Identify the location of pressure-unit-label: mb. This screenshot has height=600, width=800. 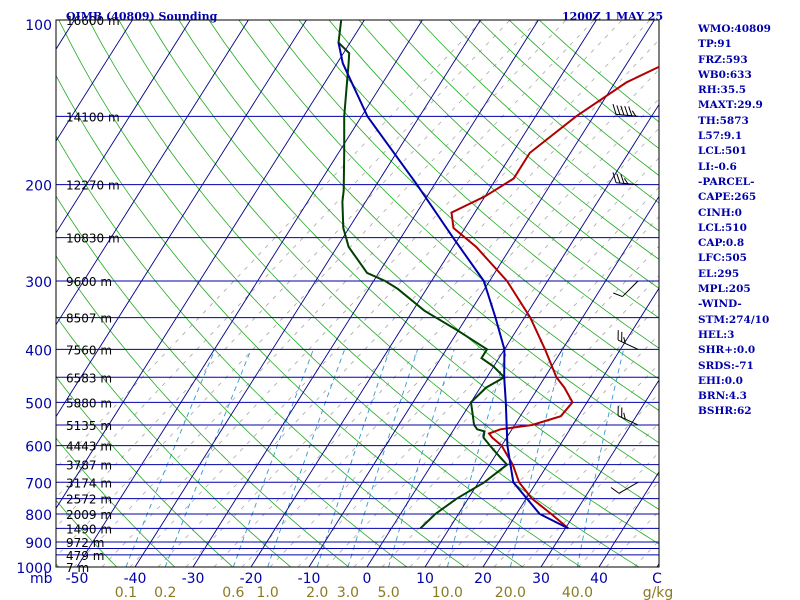
(41, 579).